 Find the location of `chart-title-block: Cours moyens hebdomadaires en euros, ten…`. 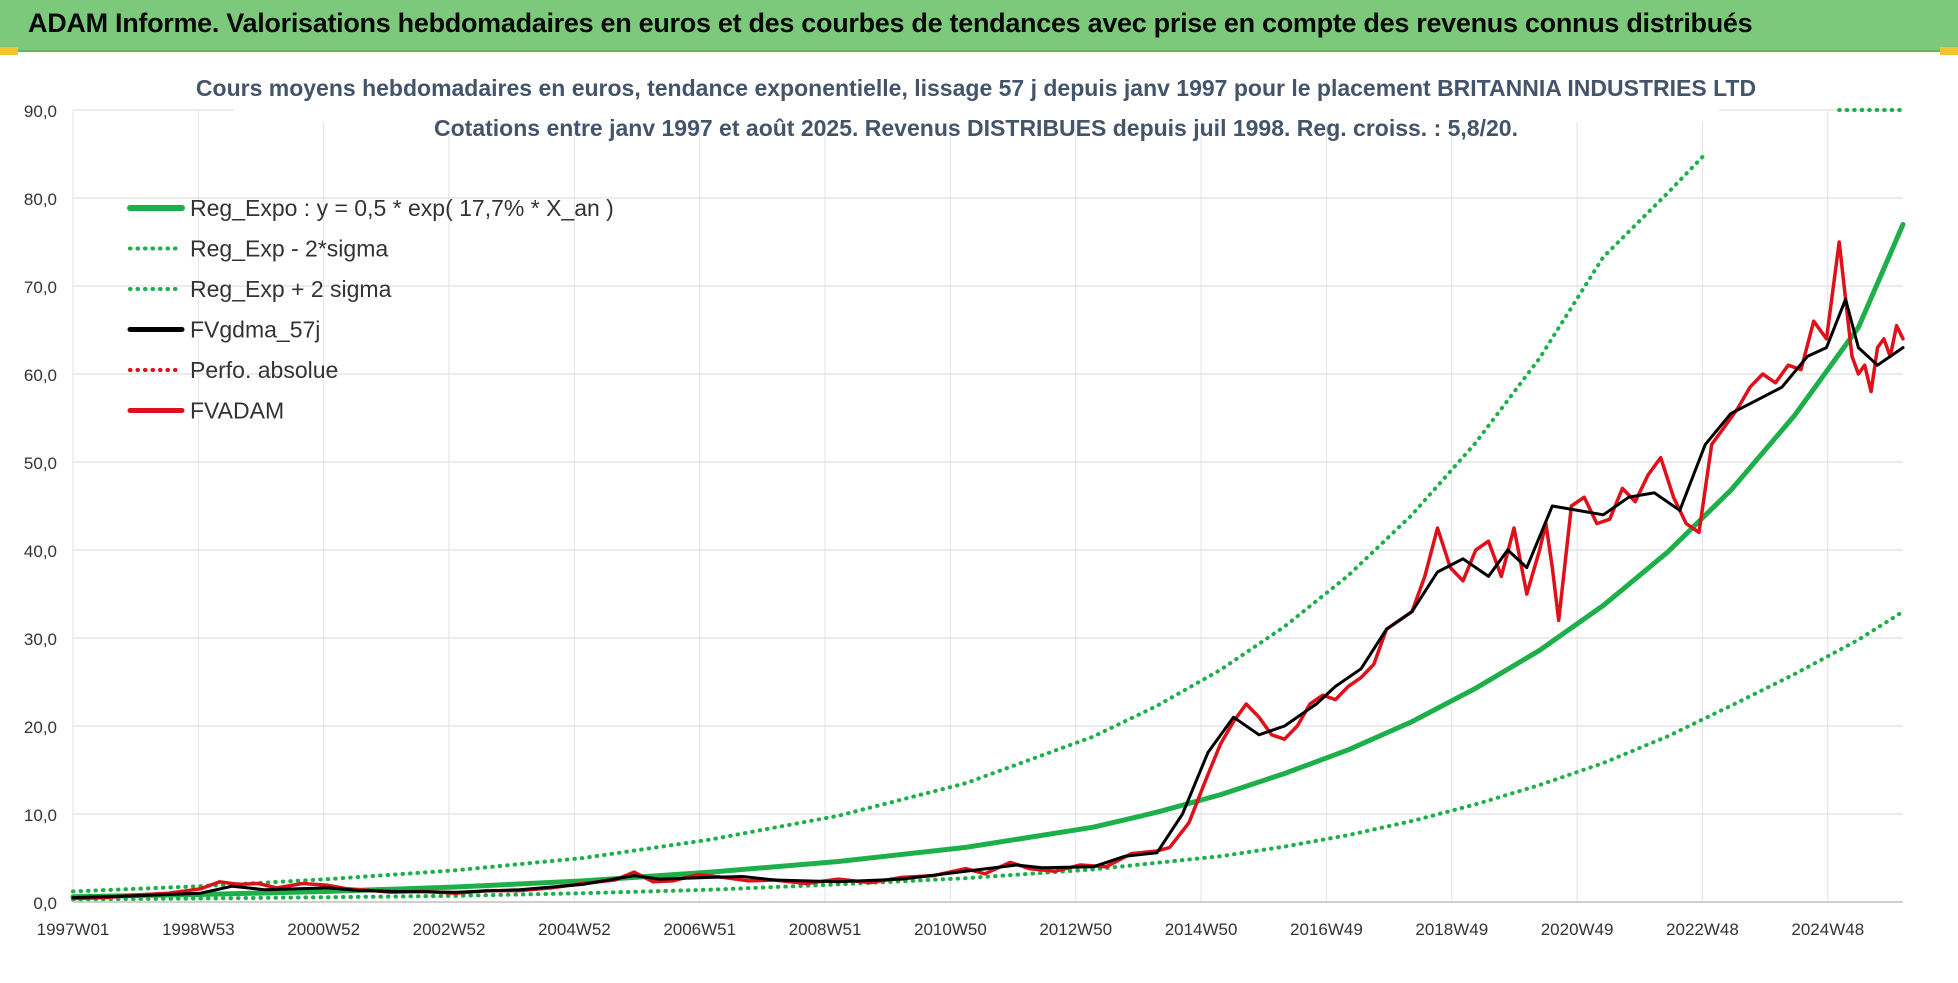

chart-title-block: Cours moyens hebdomadaires en euros, ten… is located at coordinates (976, 101).